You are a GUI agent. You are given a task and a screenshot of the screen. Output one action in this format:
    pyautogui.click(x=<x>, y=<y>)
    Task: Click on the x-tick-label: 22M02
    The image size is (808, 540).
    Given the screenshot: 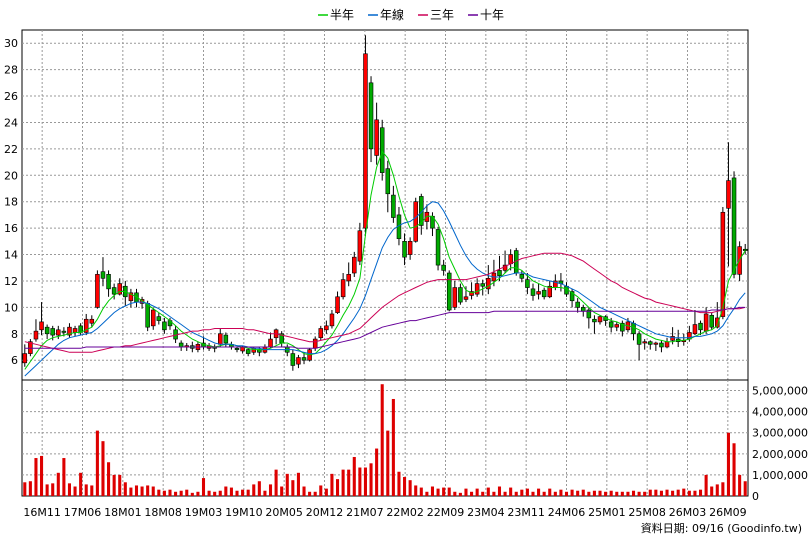 What is the action you would take?
    pyautogui.click(x=405, y=512)
    